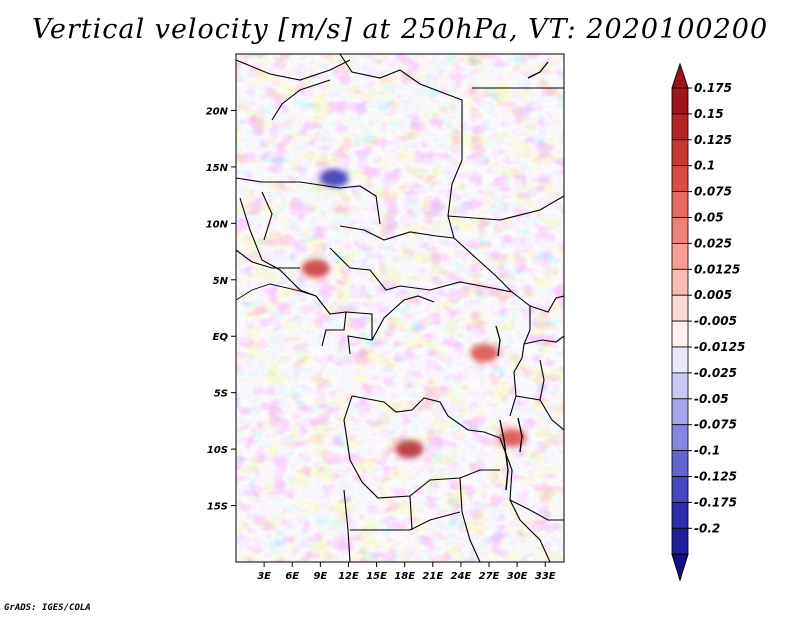 The image size is (800, 618). I want to click on colorbar-label: -0.2, so click(707, 528).